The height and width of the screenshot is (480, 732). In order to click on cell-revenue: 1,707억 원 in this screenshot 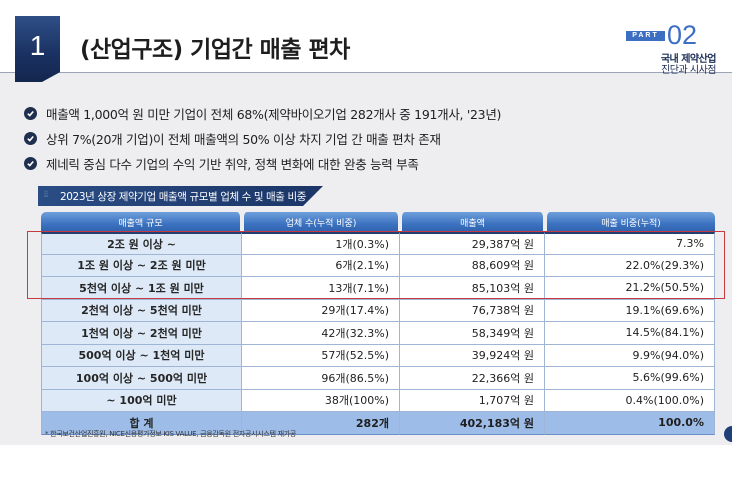, I will do `click(472, 400)`.